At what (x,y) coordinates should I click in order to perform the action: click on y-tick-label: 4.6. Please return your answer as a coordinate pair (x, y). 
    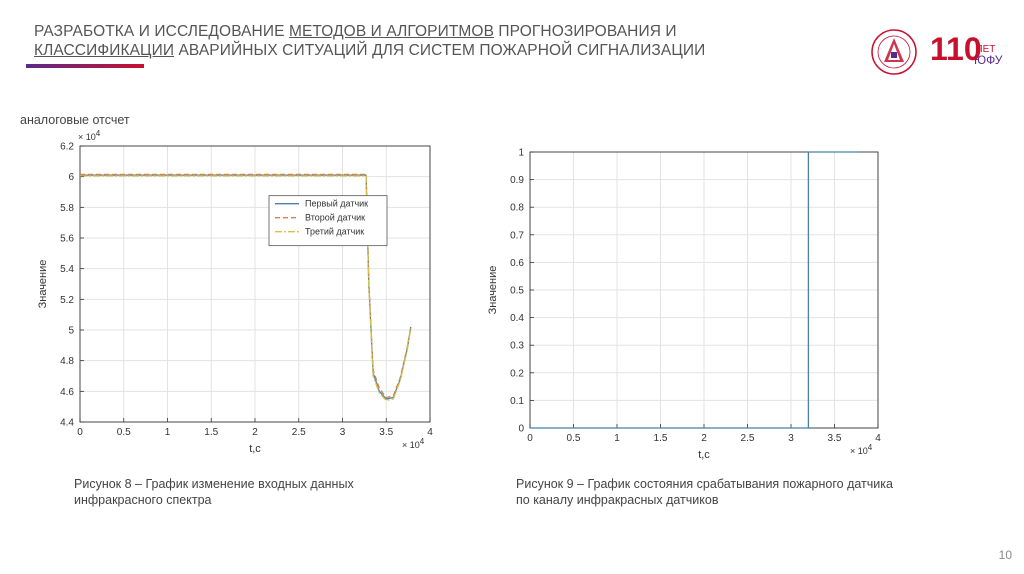
    Looking at the image, I should click on (67, 392).